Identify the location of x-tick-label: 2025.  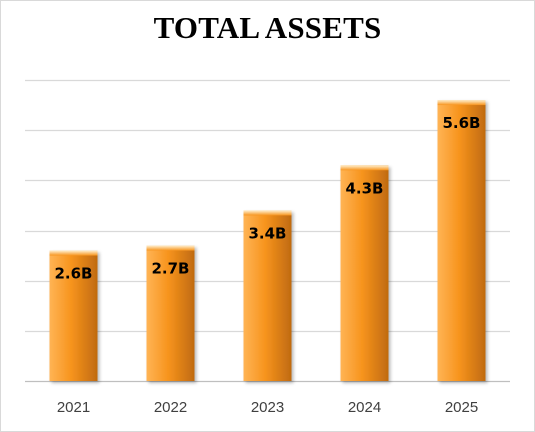
(461, 407).